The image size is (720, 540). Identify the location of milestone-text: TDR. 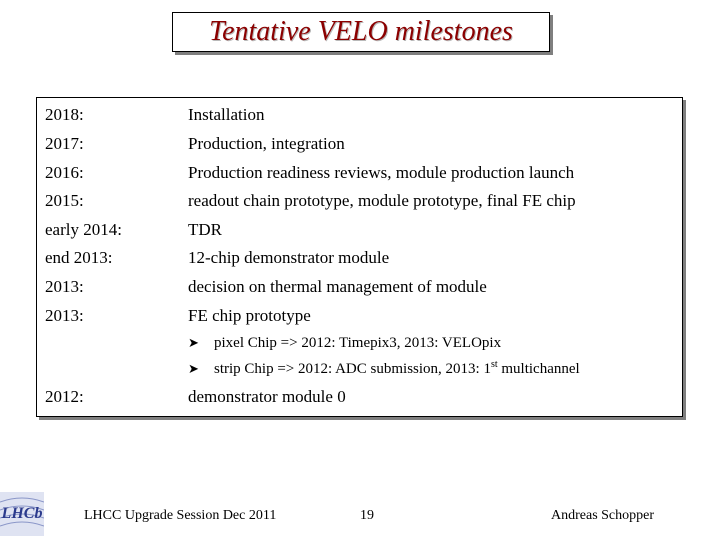
(205, 229).